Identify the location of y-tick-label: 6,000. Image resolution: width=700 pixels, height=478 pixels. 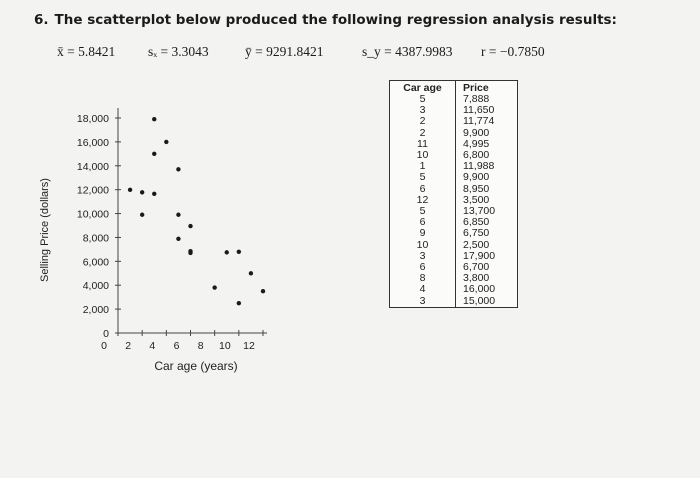
(96, 262).